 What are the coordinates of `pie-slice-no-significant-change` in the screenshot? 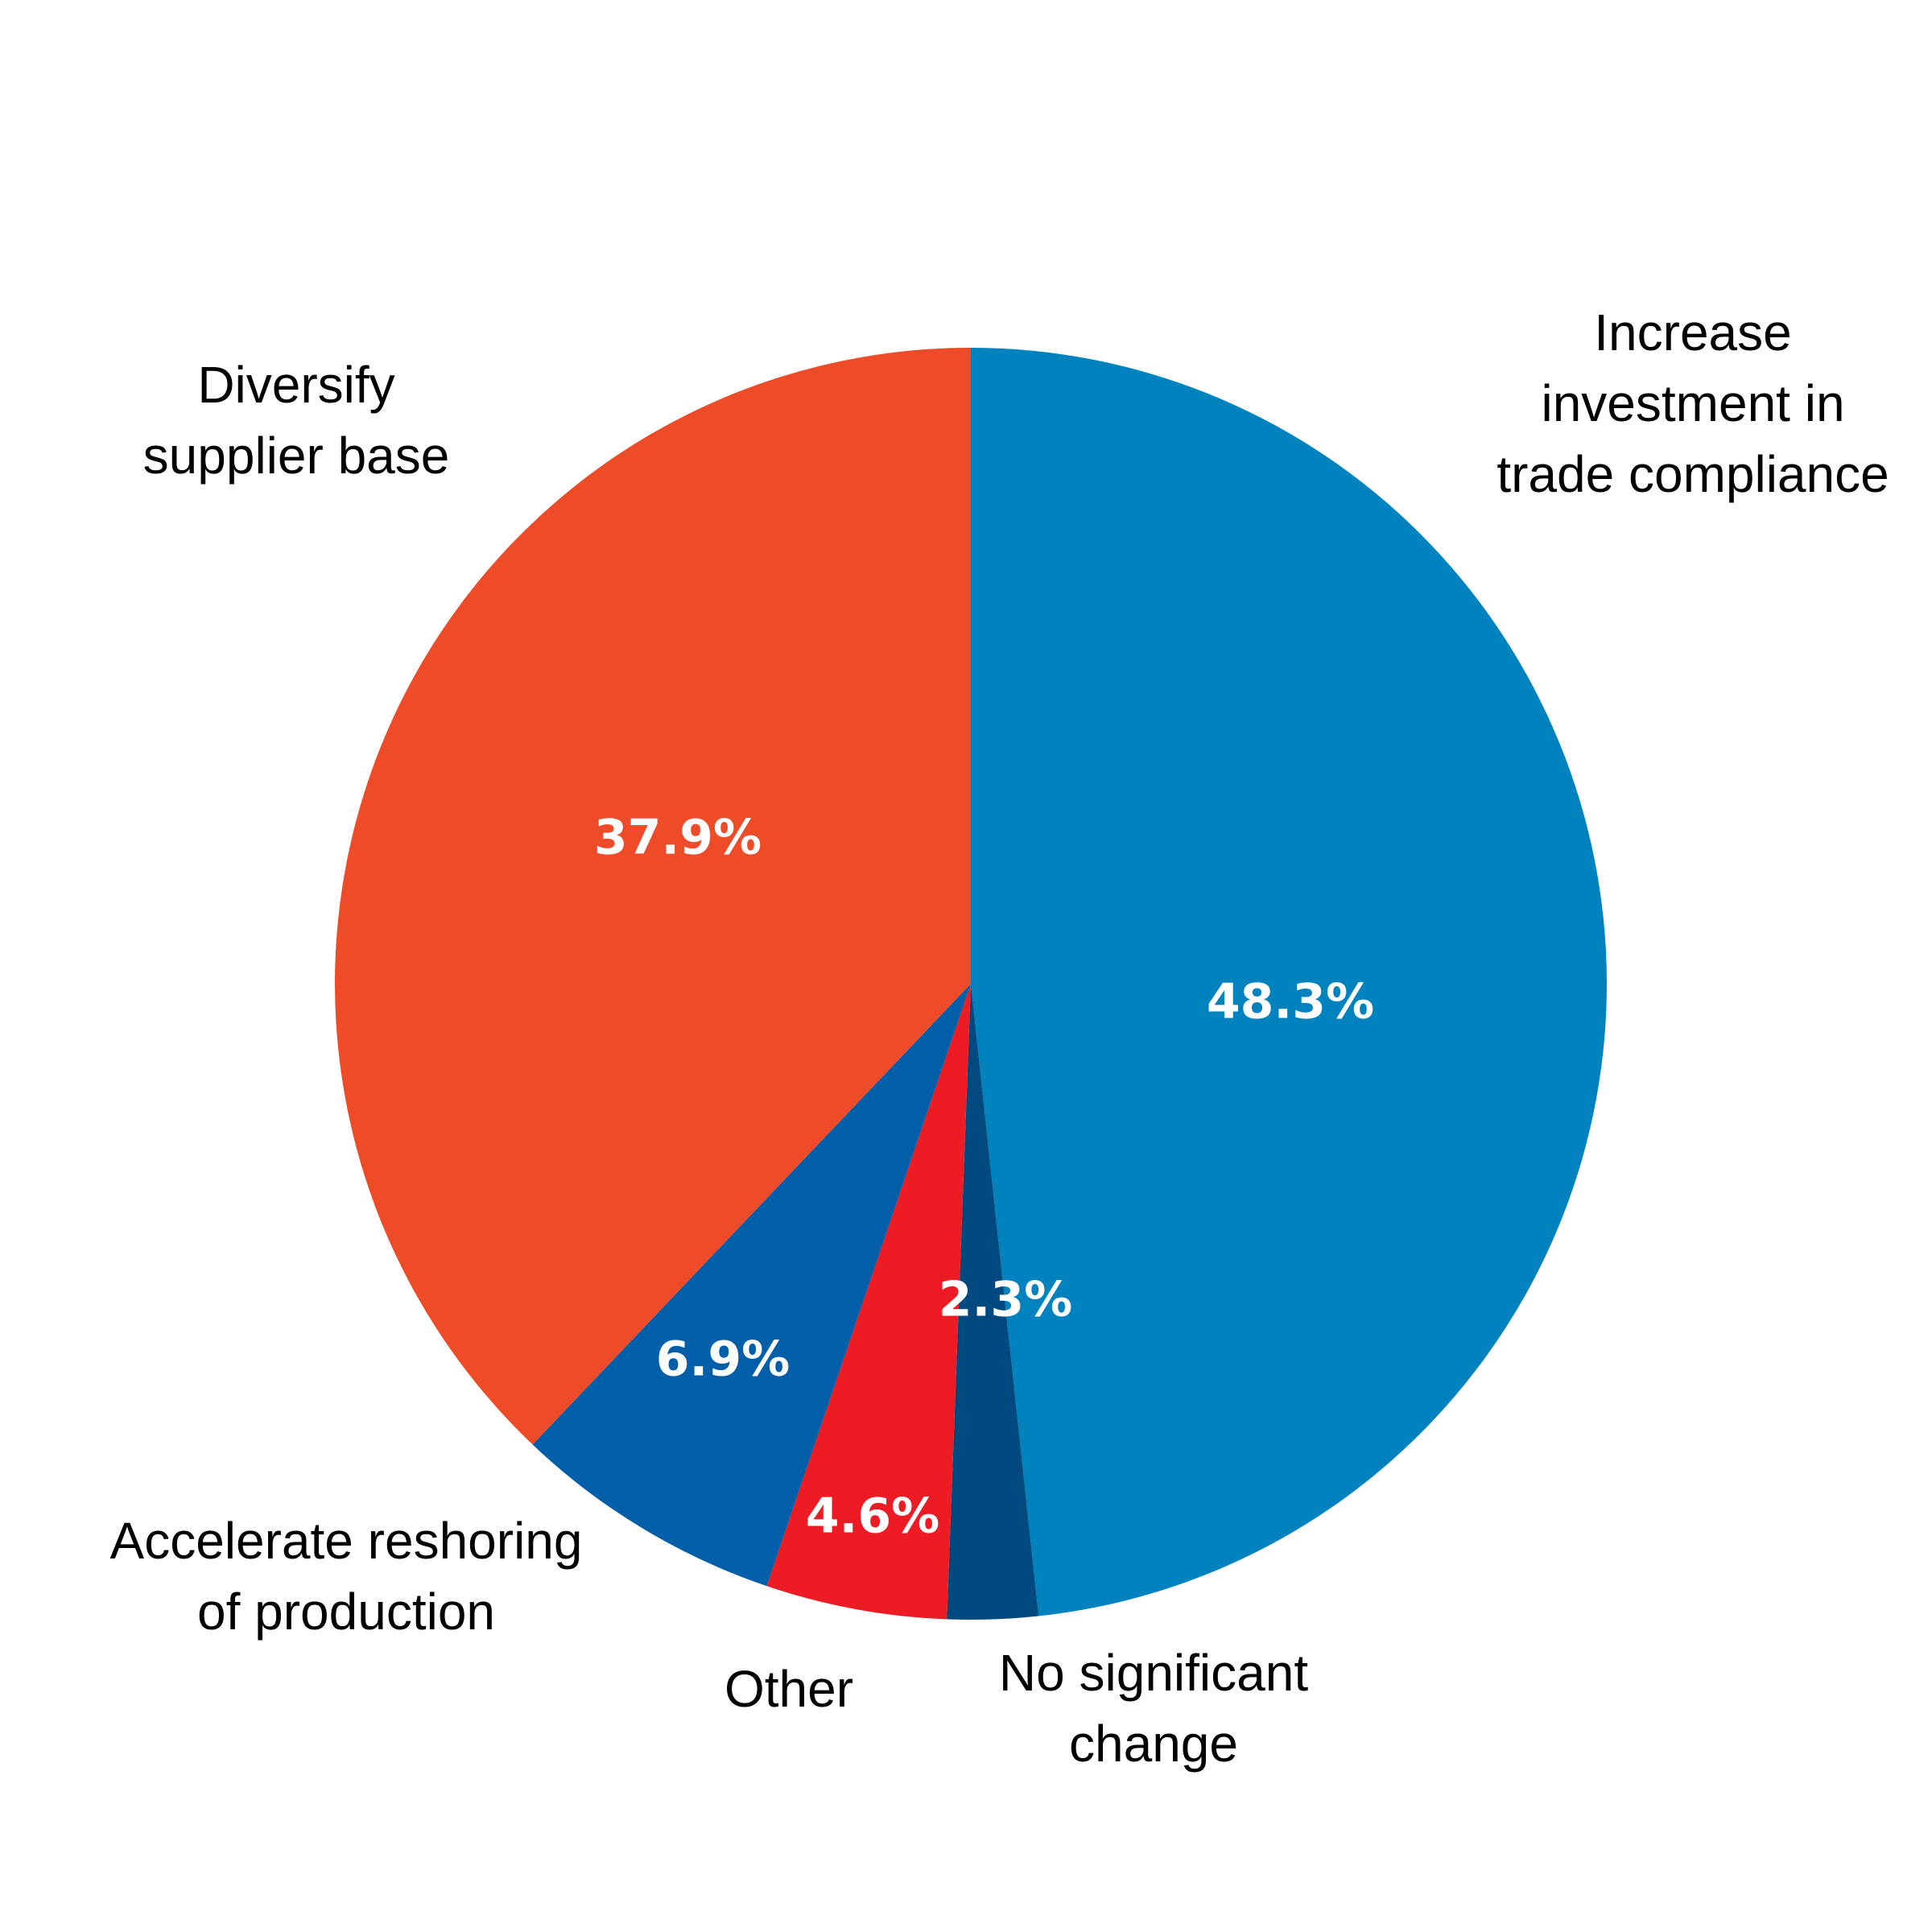 It's located at (993, 1302).